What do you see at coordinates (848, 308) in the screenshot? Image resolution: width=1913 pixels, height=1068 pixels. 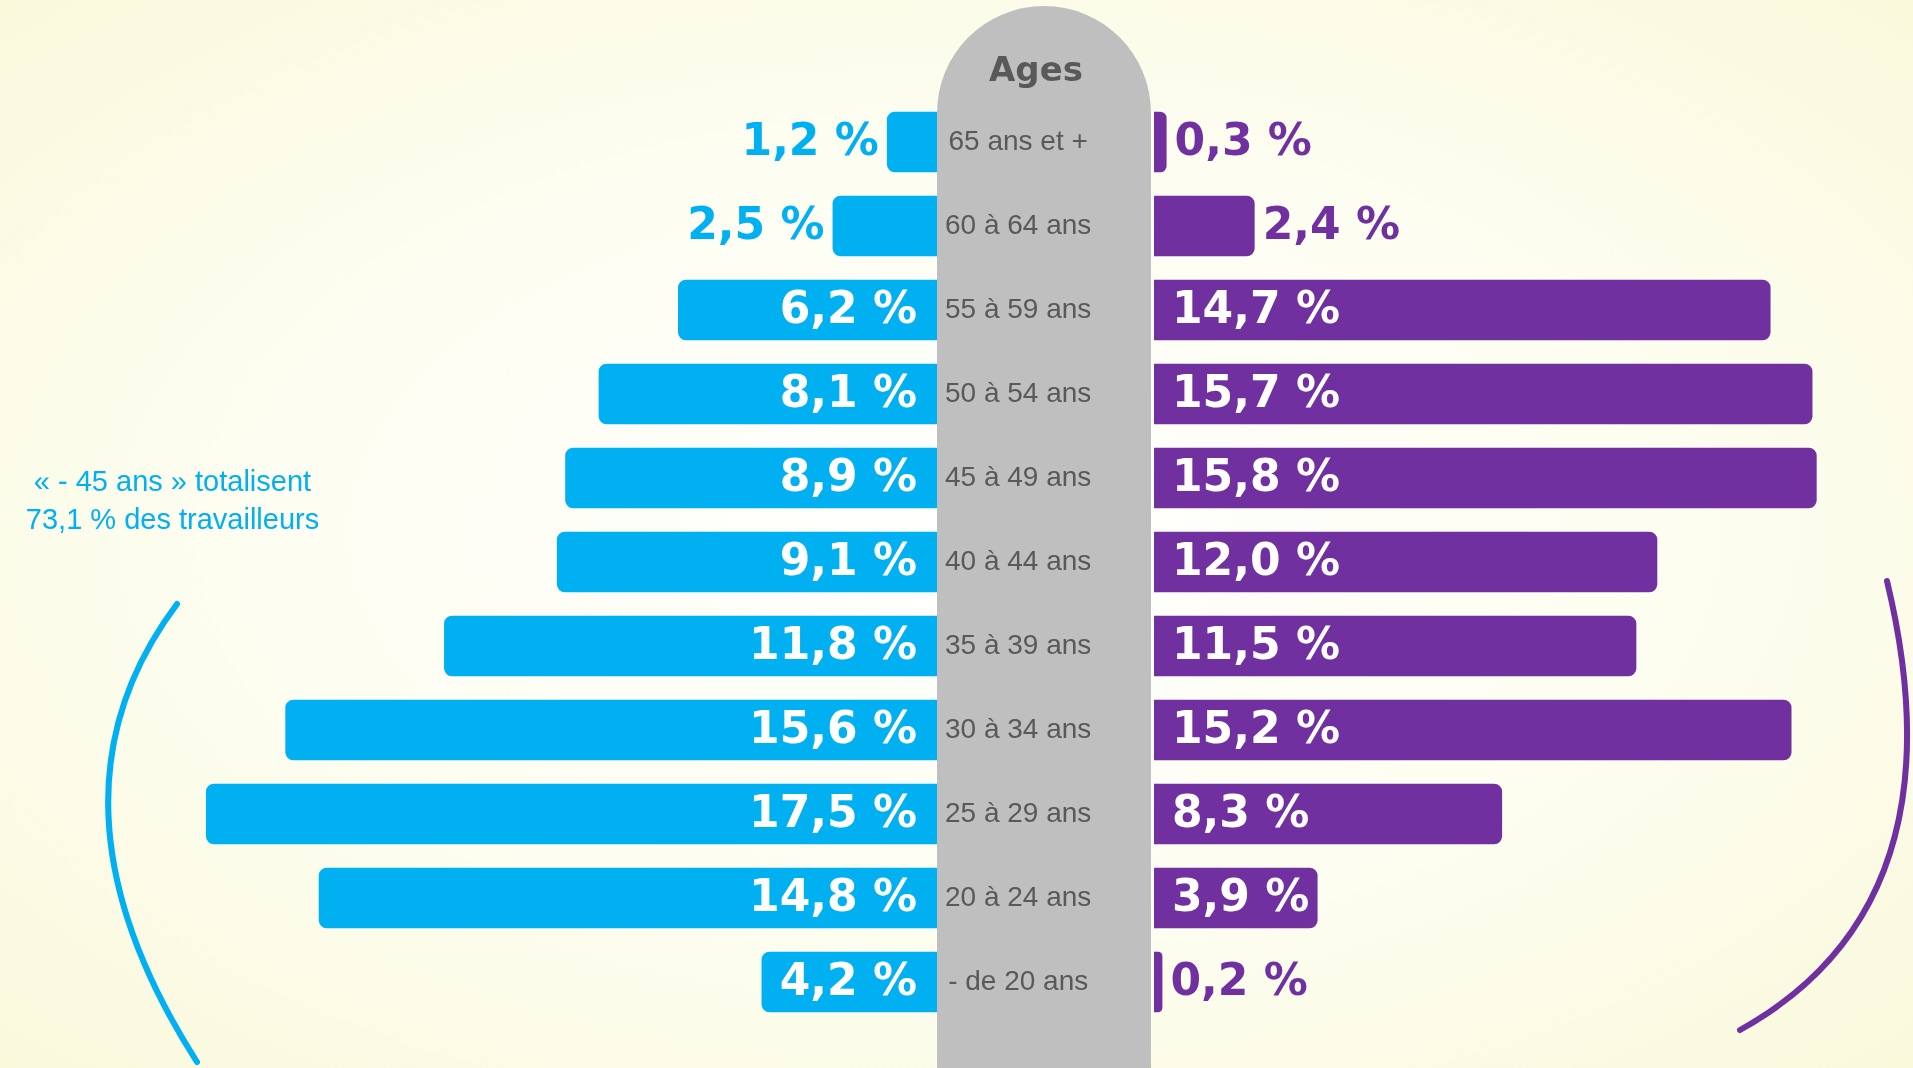 I see `data-label: 6,2 %` at bounding box center [848, 308].